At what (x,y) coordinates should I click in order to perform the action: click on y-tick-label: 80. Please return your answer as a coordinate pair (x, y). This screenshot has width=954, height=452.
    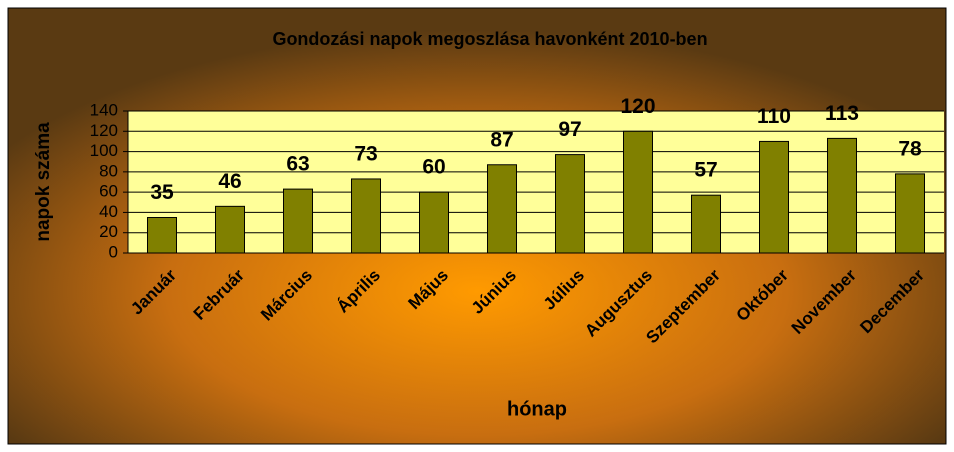
    Looking at the image, I should click on (108, 170).